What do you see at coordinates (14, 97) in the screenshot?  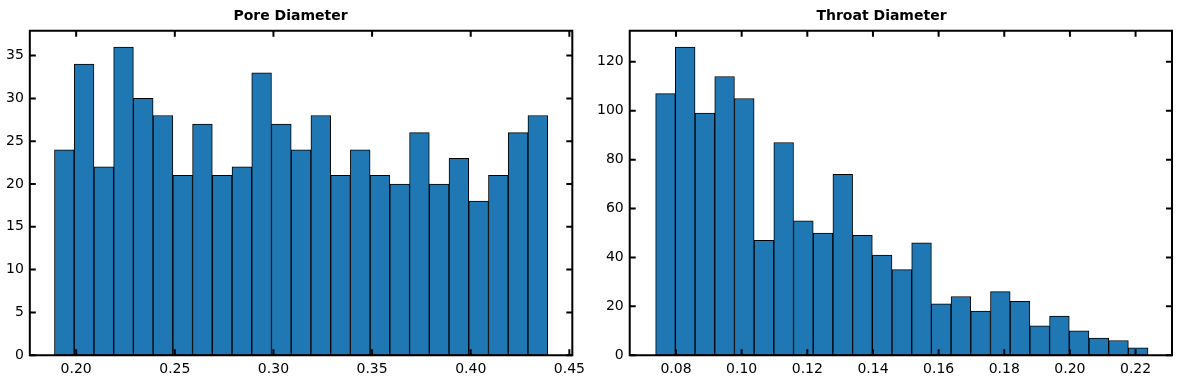 I see `y-tick-label: 30` at bounding box center [14, 97].